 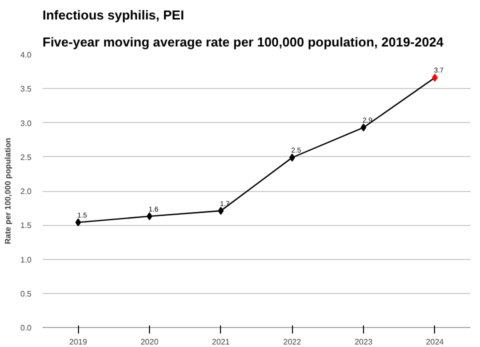 What do you see at coordinates (26, 123) in the screenshot?
I see `y-tick-label: 3.0` at bounding box center [26, 123].